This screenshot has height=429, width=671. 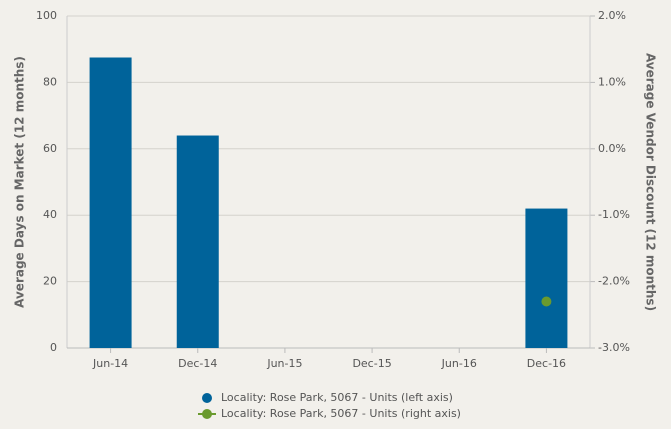 I want to click on x-tick-label: Jun-15, so click(x=284, y=363).